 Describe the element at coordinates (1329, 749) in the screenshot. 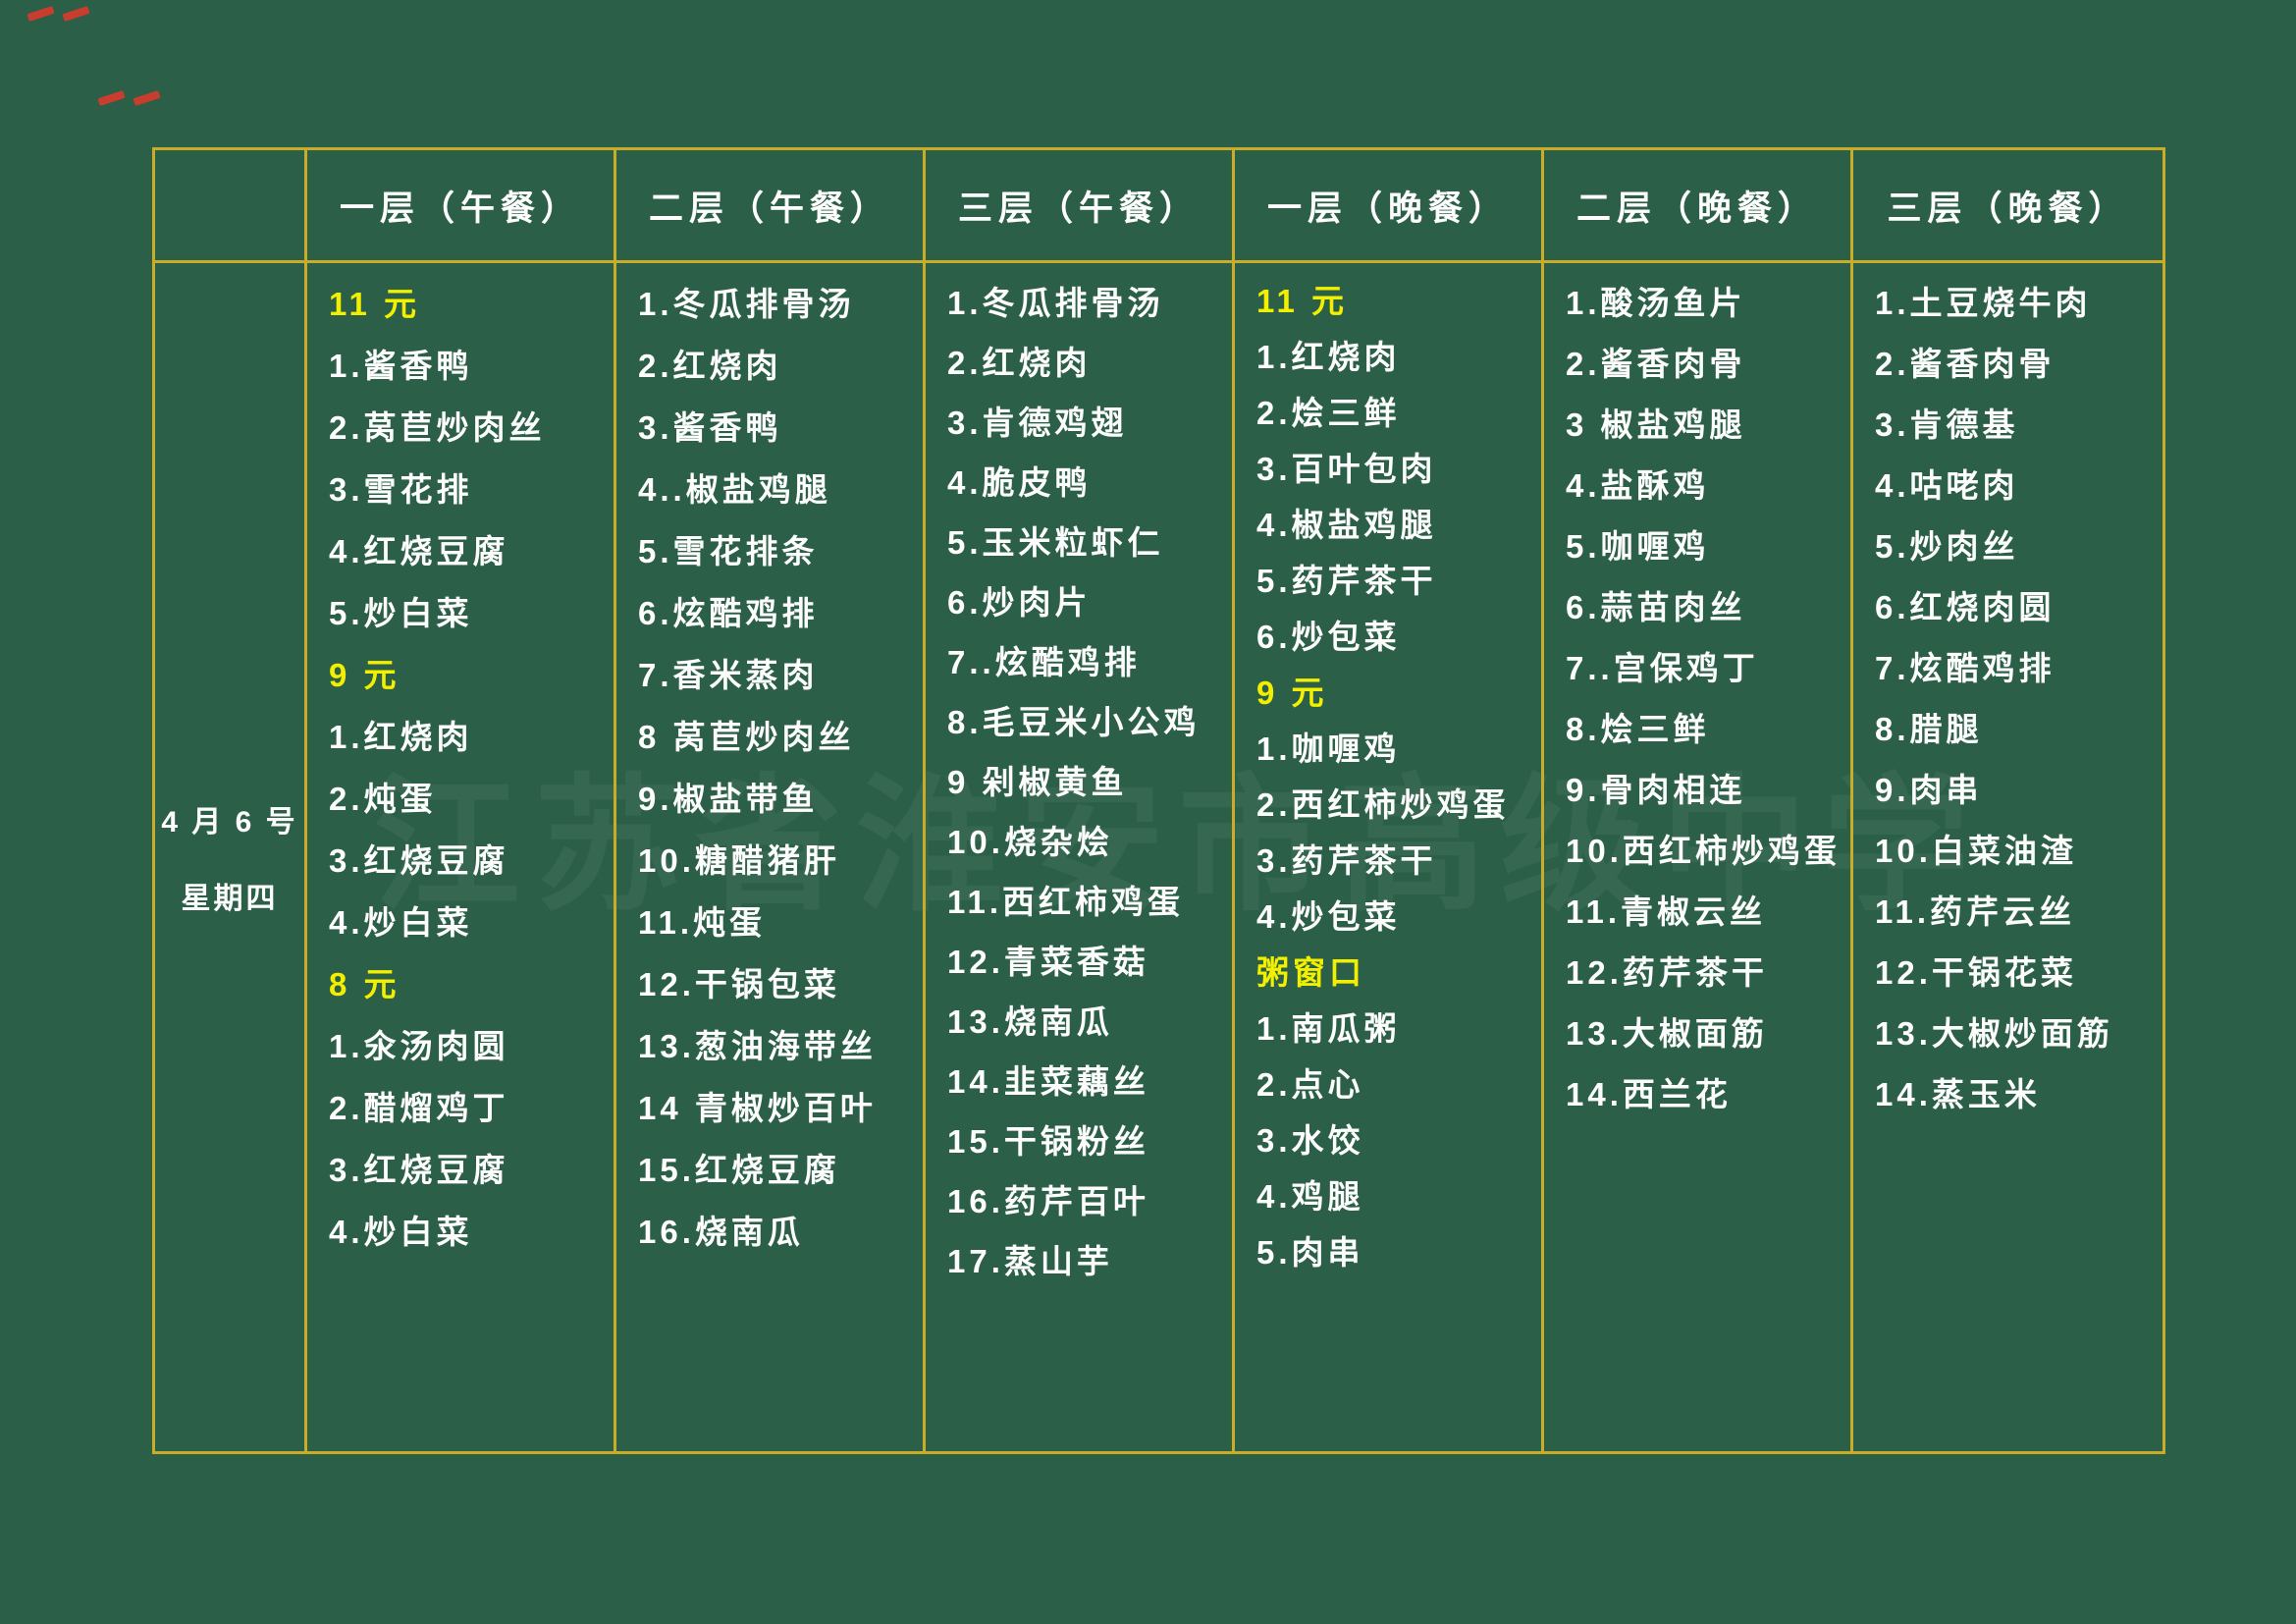

I see `menu-item: 1.咖喱鸡` at that location.